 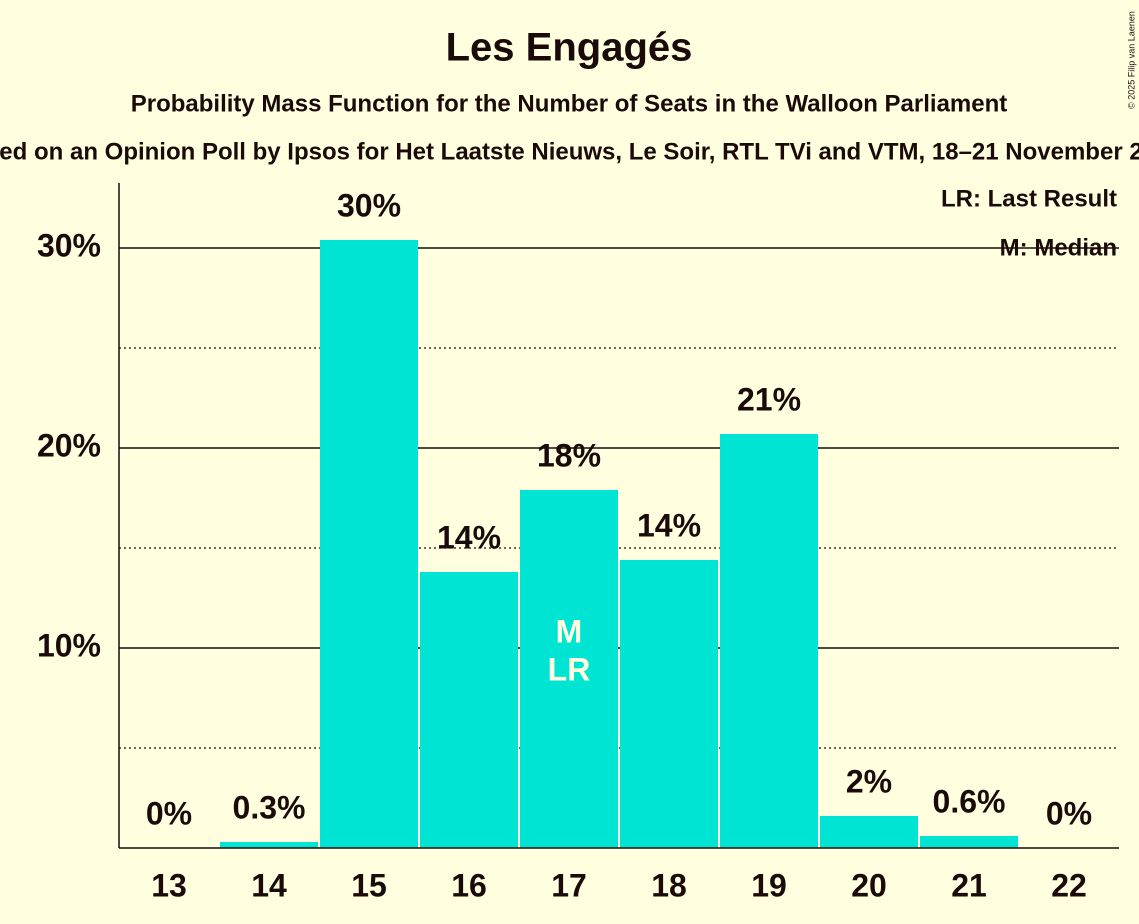 I want to click on y-tick-label: 30%, so click(x=69, y=245).